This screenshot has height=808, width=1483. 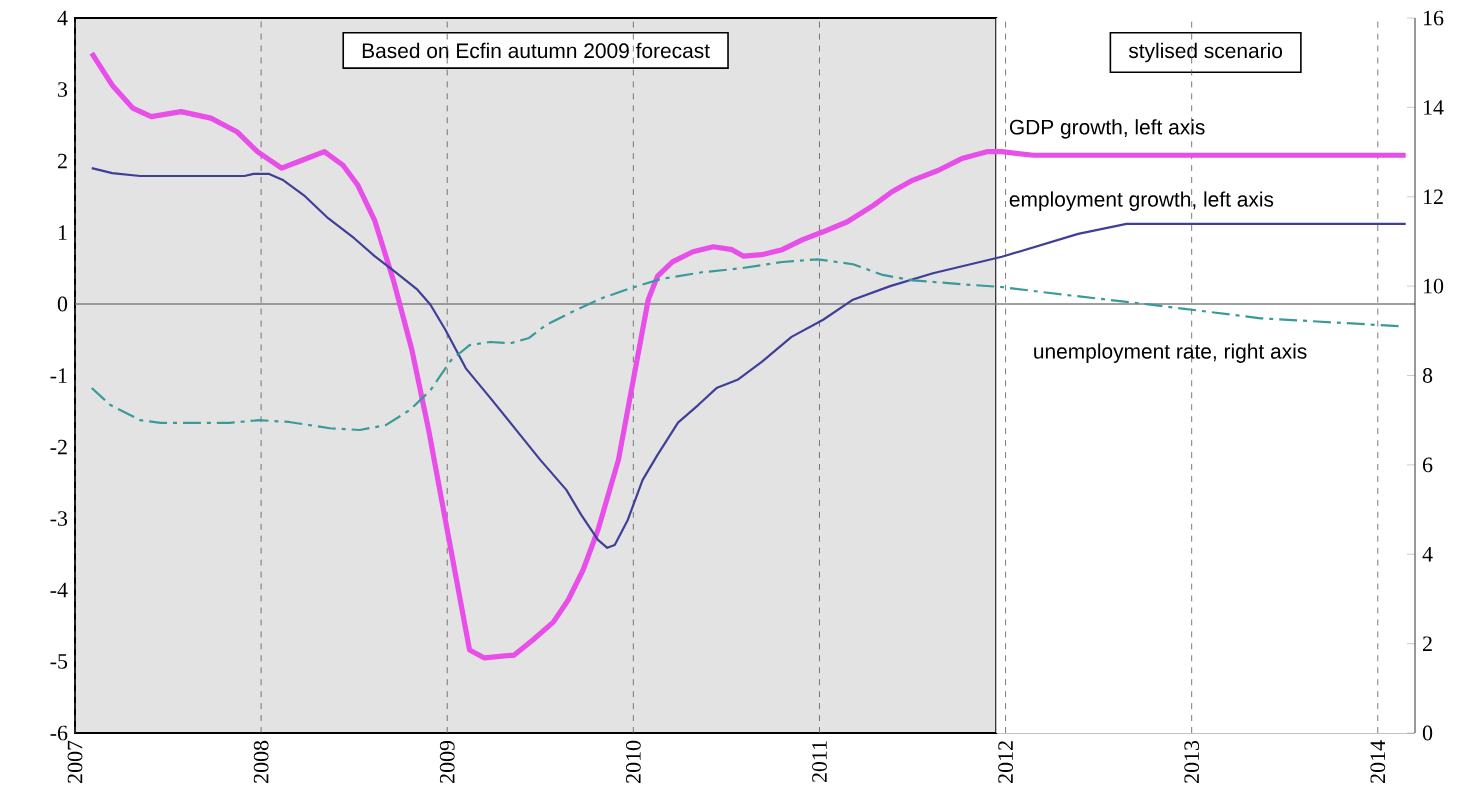 What do you see at coordinates (1427, 733) in the screenshot?
I see `y2-tick-label: 0` at bounding box center [1427, 733].